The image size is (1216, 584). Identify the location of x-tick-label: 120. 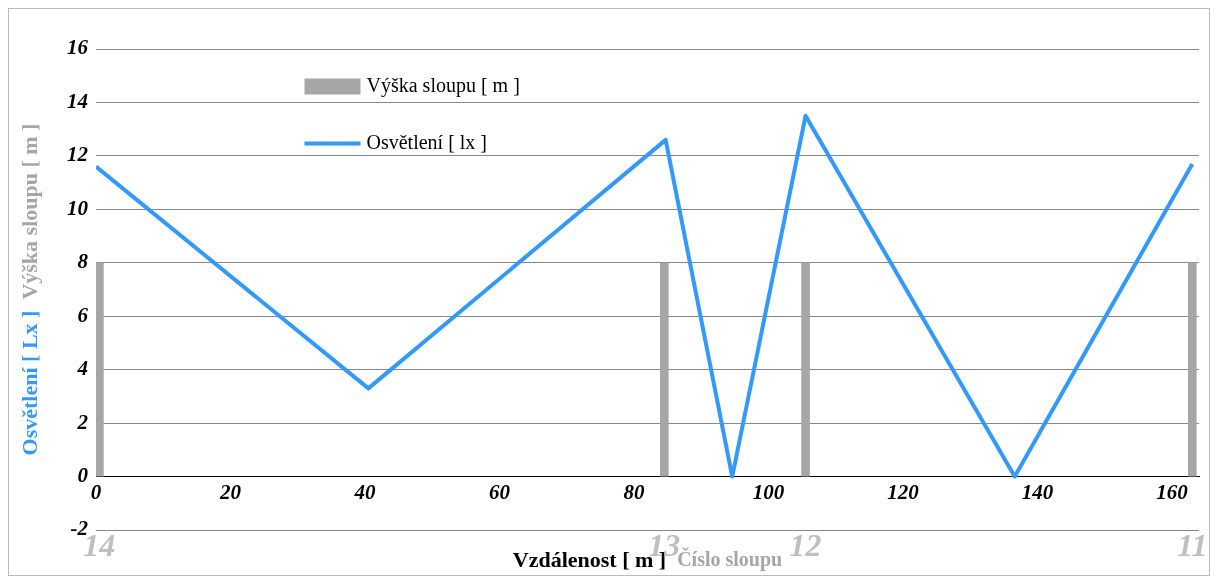
(903, 491).